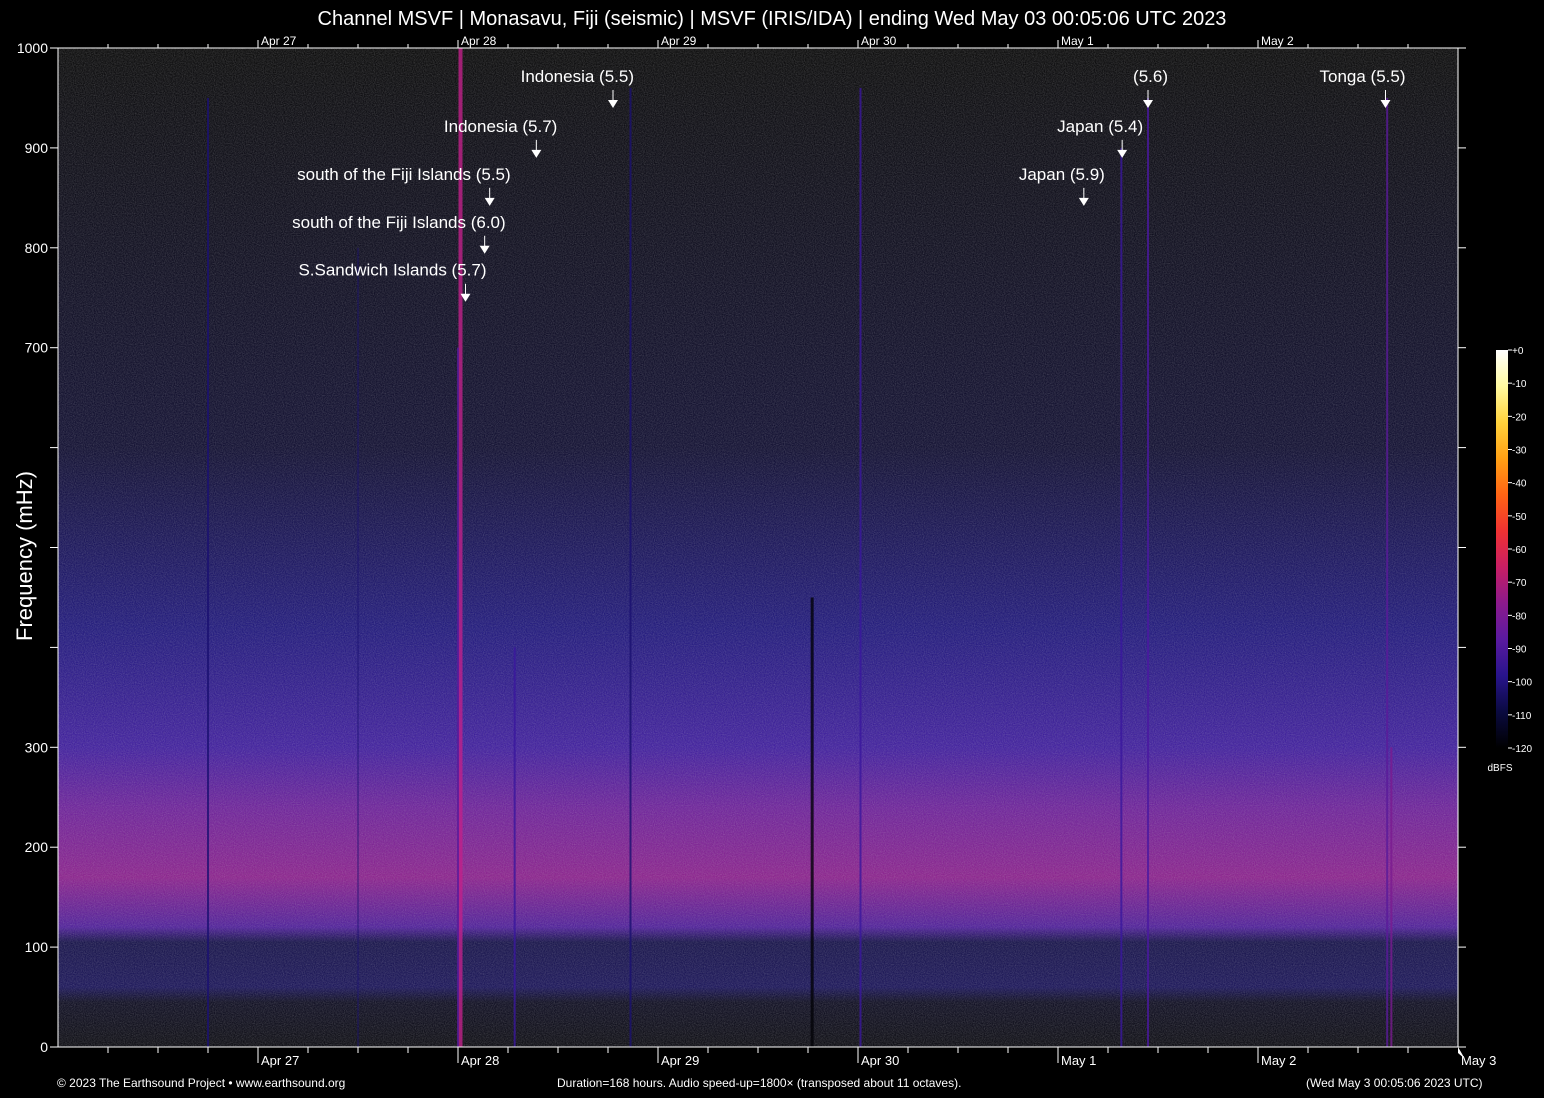  What do you see at coordinates (1519, 583) in the screenshot?
I see `colorbar-tick-label: -70` at bounding box center [1519, 583].